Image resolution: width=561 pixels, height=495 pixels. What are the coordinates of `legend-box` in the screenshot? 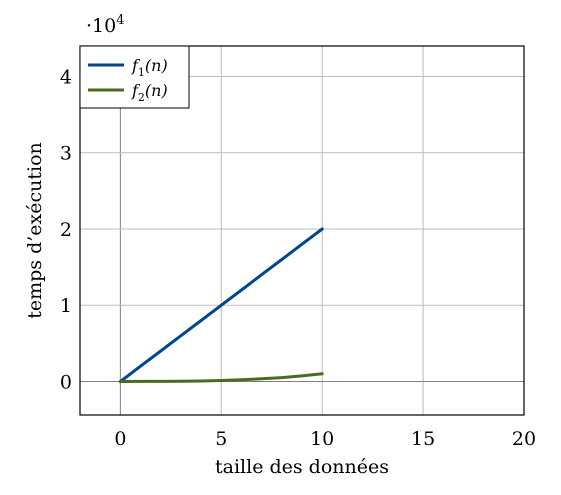 It's located at (134, 77).